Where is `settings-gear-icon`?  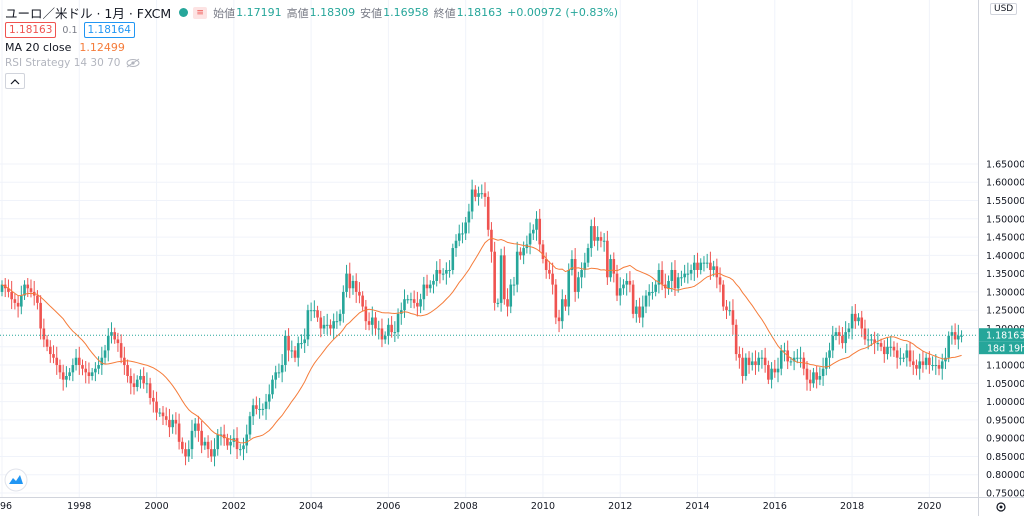 settings-gear-icon is located at coordinates (1001, 507).